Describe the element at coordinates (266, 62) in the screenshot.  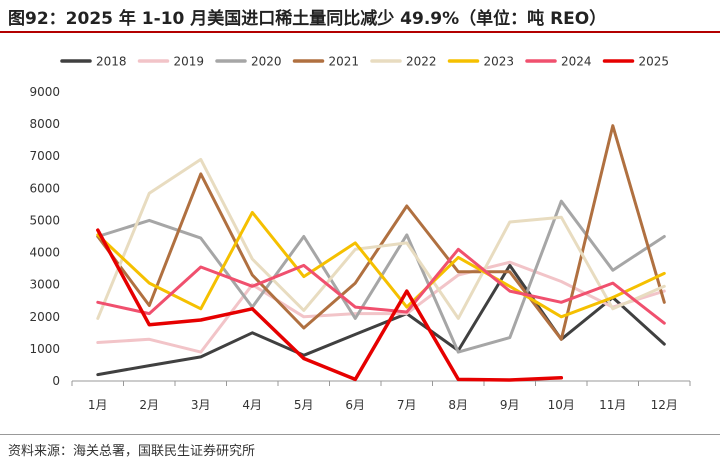
I see `legend-label-2020: 2020` at that location.